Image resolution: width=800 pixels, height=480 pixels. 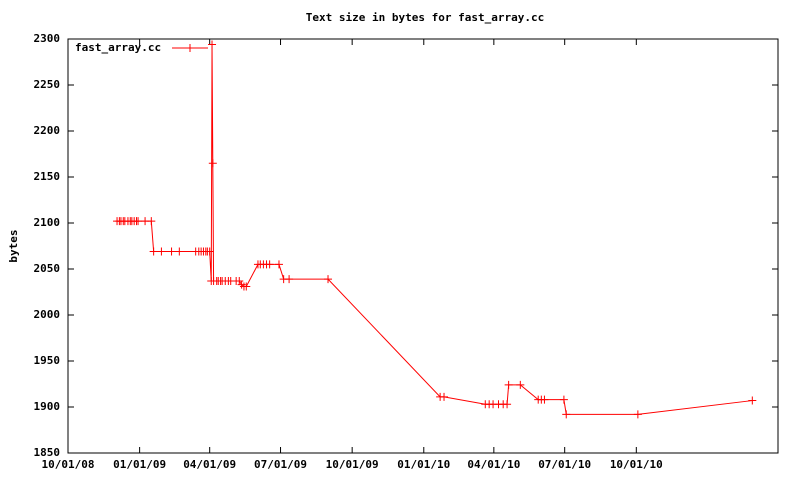 What do you see at coordinates (209, 464) in the screenshot?
I see `x-tick-label: 04/01/09` at bounding box center [209, 464].